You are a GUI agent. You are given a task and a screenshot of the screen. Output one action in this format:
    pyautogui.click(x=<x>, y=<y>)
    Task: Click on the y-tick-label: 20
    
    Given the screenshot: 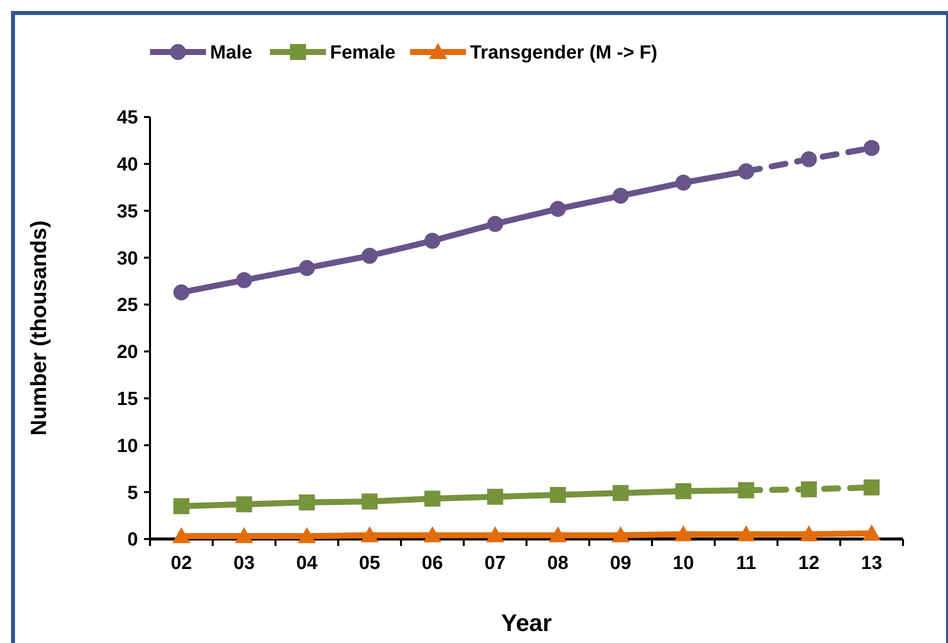 What is the action you would take?
    pyautogui.click(x=127, y=353)
    